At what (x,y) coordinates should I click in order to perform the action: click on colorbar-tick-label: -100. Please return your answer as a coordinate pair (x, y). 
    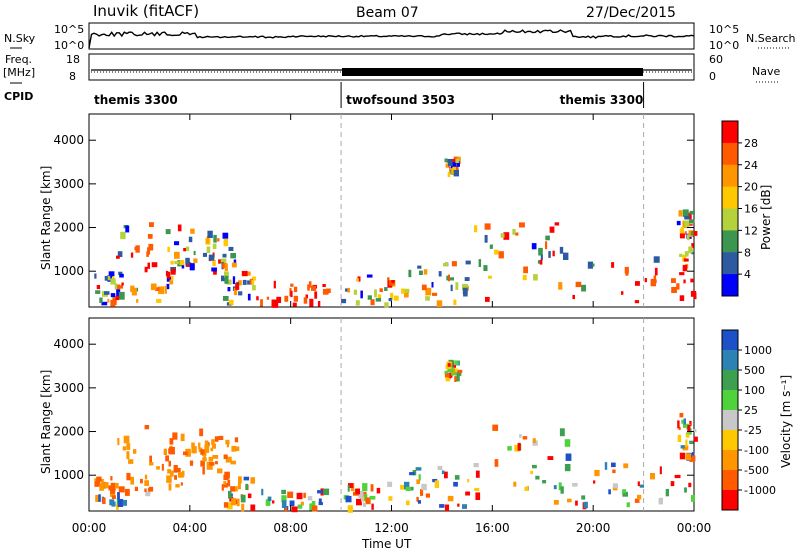
    Looking at the image, I should click on (756, 450).